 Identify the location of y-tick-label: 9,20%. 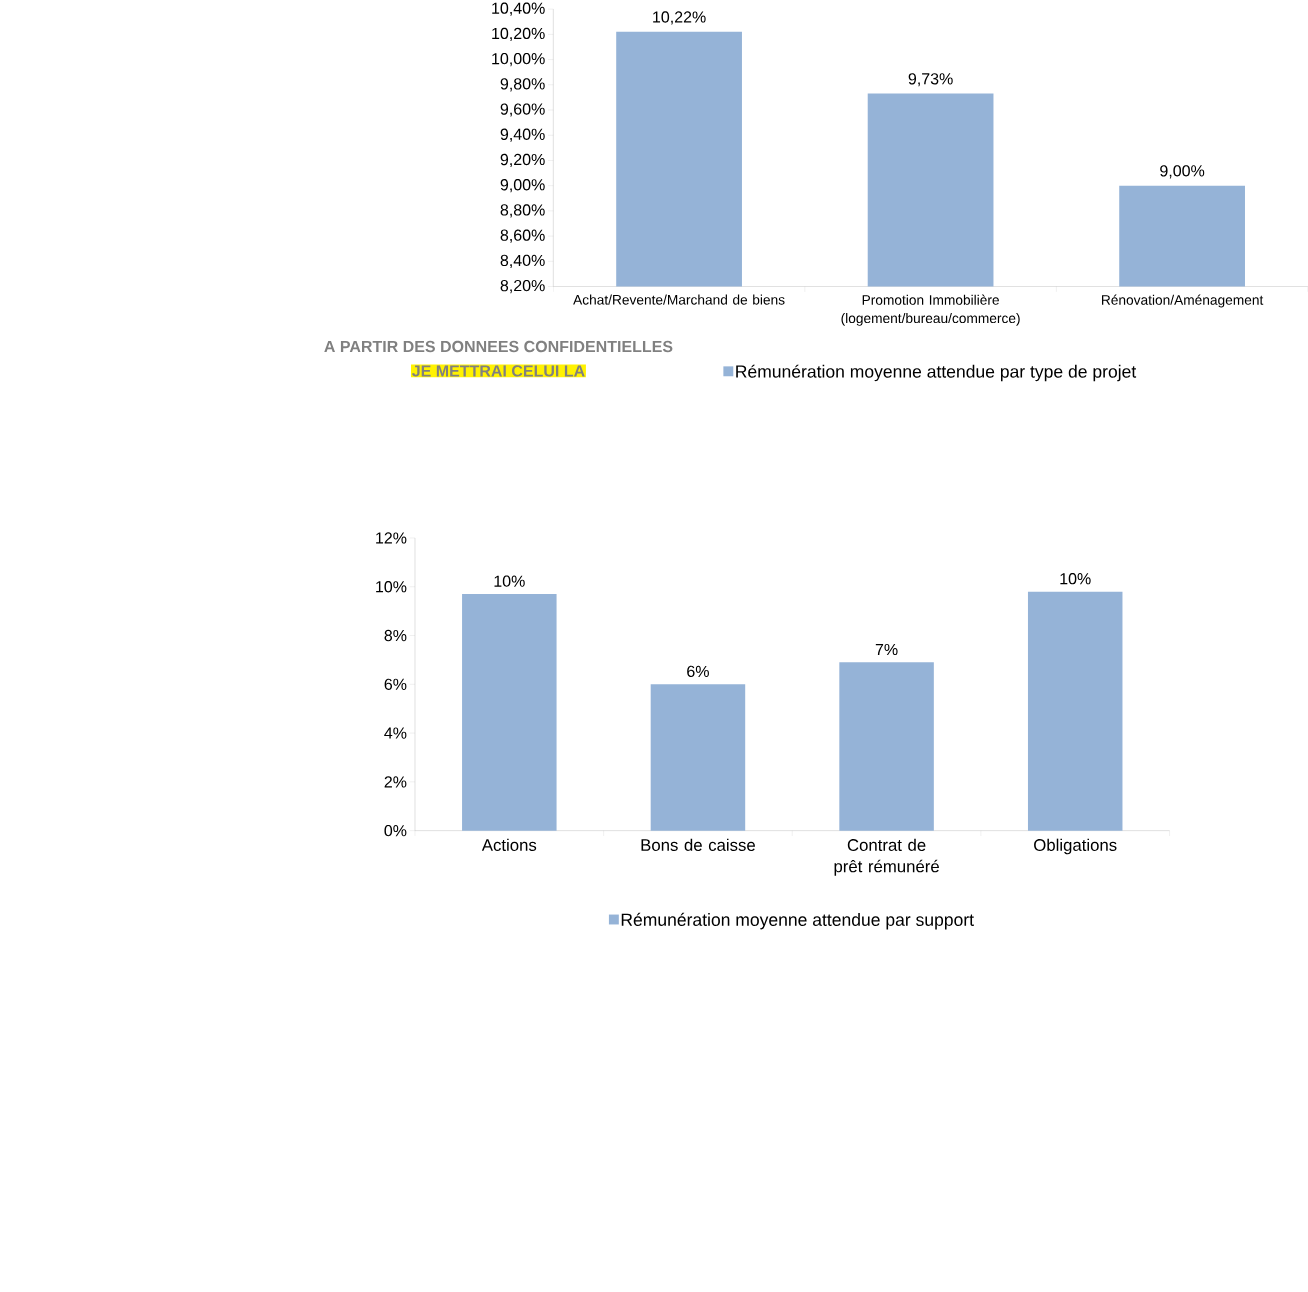
(522, 161).